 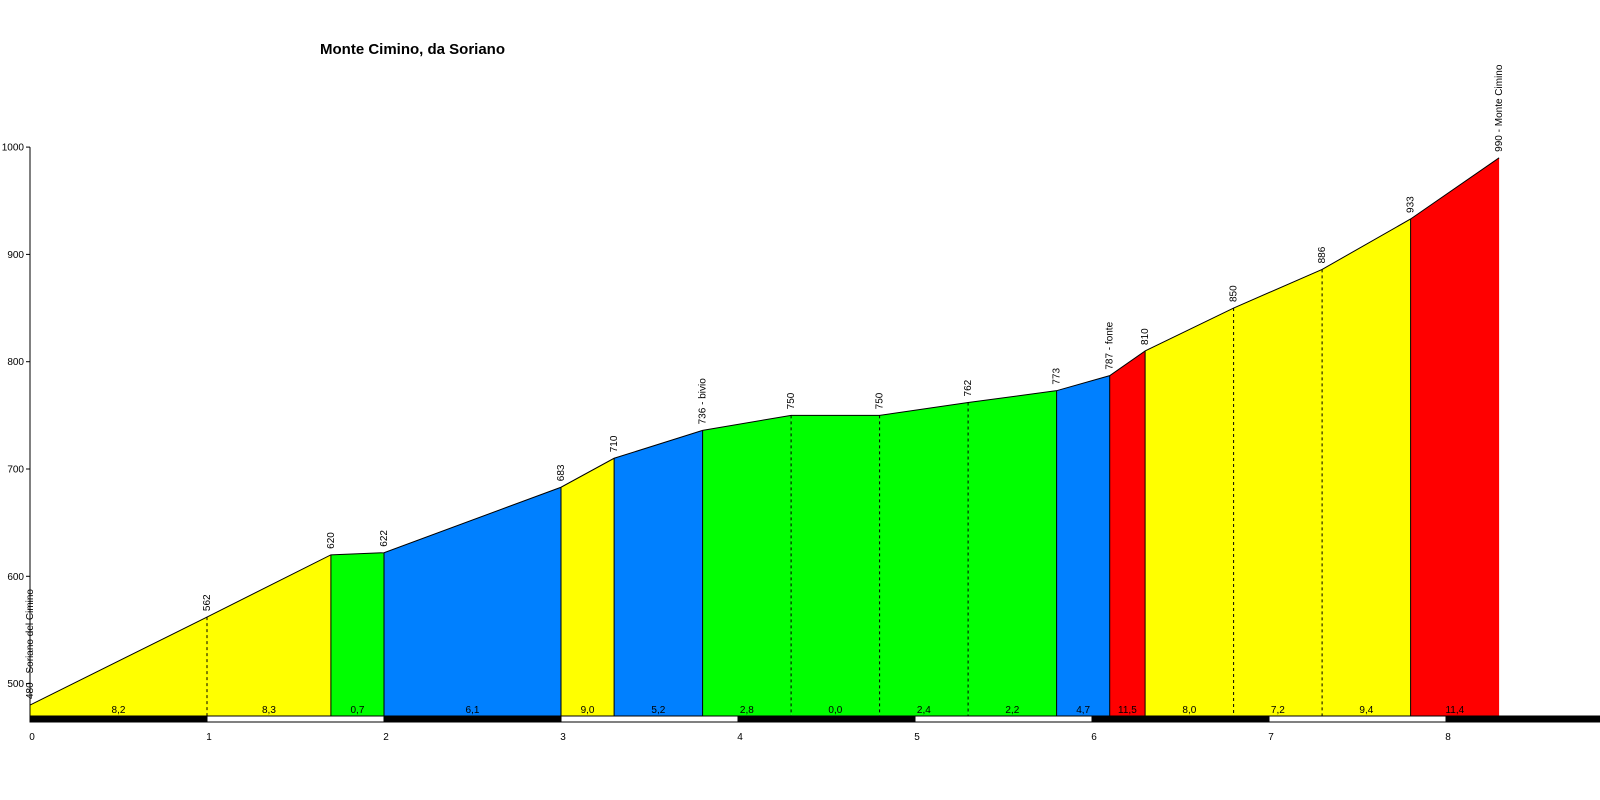 I want to click on point-label: 990 - Monte Cimino, so click(x=1499, y=108).